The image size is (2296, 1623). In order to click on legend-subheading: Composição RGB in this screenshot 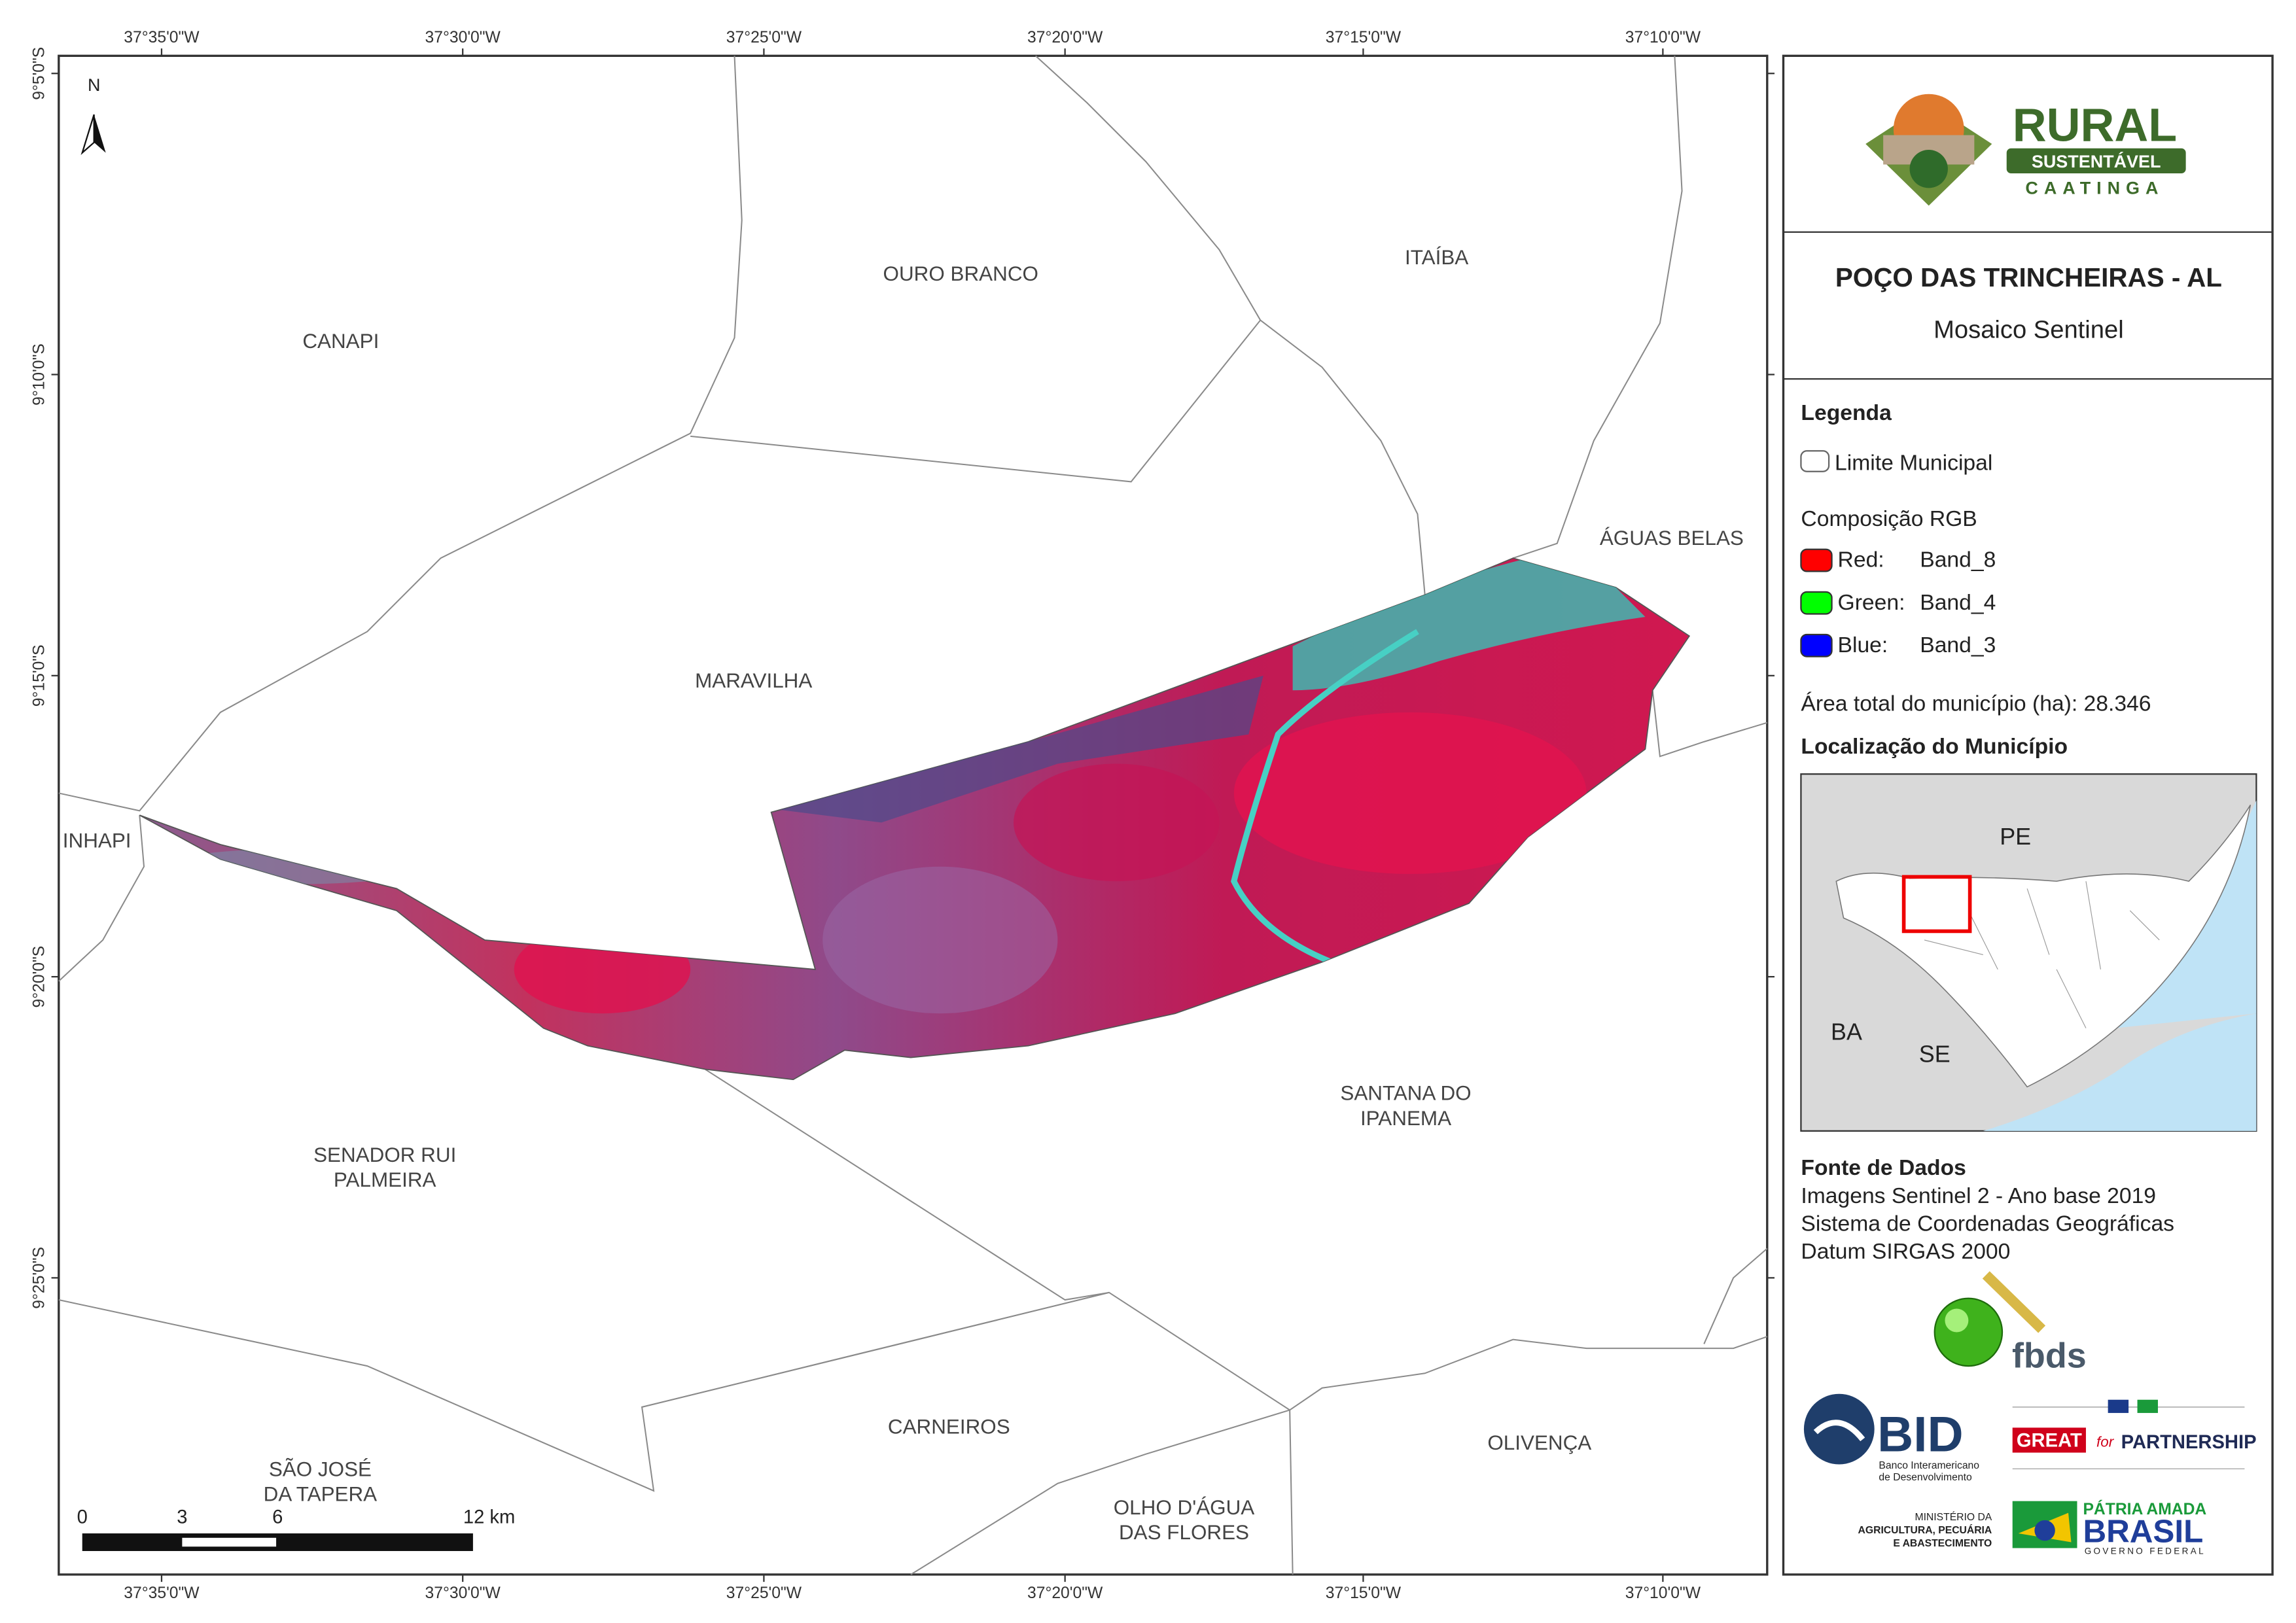, I will do `click(1889, 519)`.